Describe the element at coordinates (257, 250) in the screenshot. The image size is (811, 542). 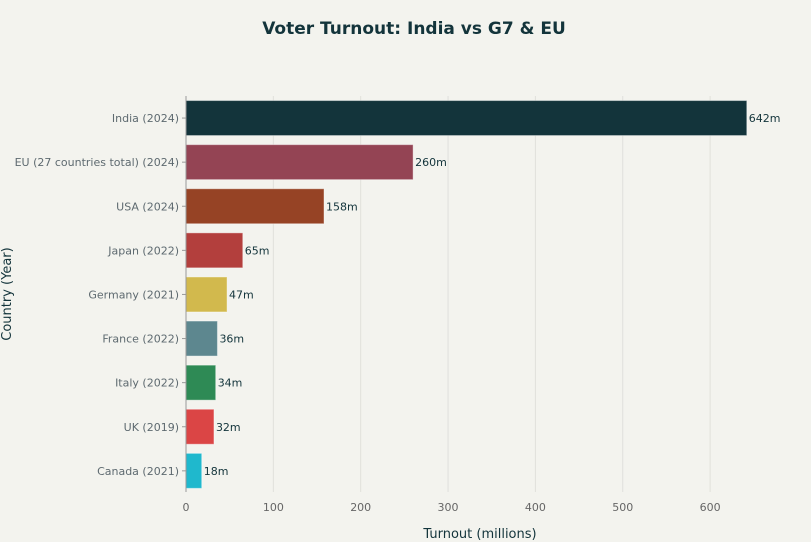
I see `data-label: 65m` at that location.